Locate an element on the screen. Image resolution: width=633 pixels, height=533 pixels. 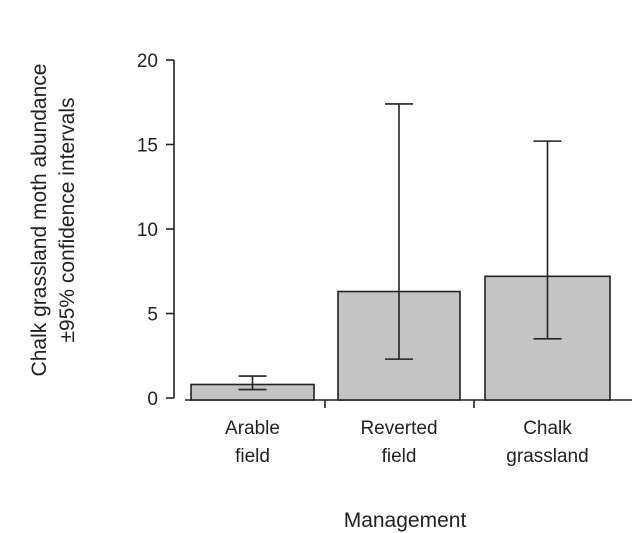
y-tick-label: 5 is located at coordinates (152, 315).